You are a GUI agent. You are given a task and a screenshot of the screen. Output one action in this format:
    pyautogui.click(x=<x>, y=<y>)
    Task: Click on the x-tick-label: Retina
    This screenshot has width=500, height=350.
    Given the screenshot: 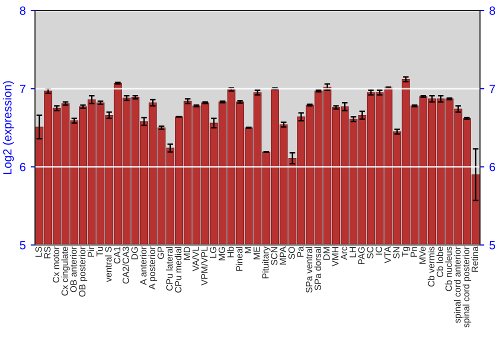 What is the action you would take?
    pyautogui.click(x=474, y=259)
    